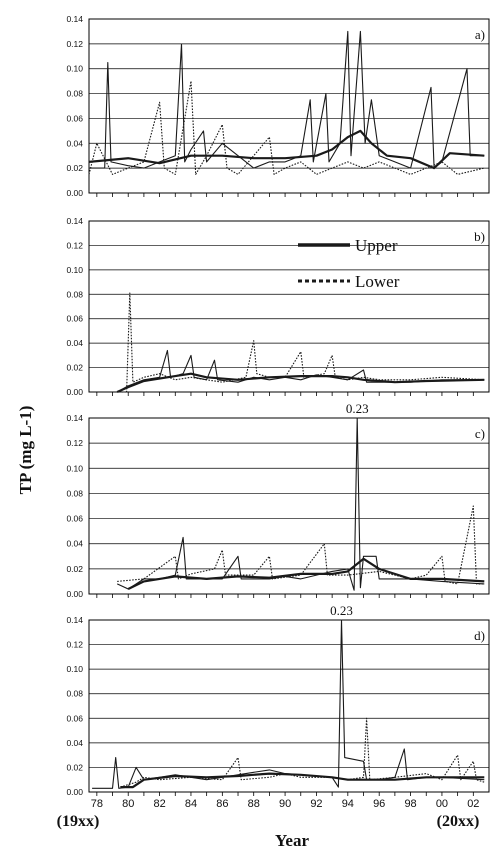  What do you see at coordinates (316, 804) in the screenshot?
I see `x-tick-label: 92` at bounding box center [316, 804].